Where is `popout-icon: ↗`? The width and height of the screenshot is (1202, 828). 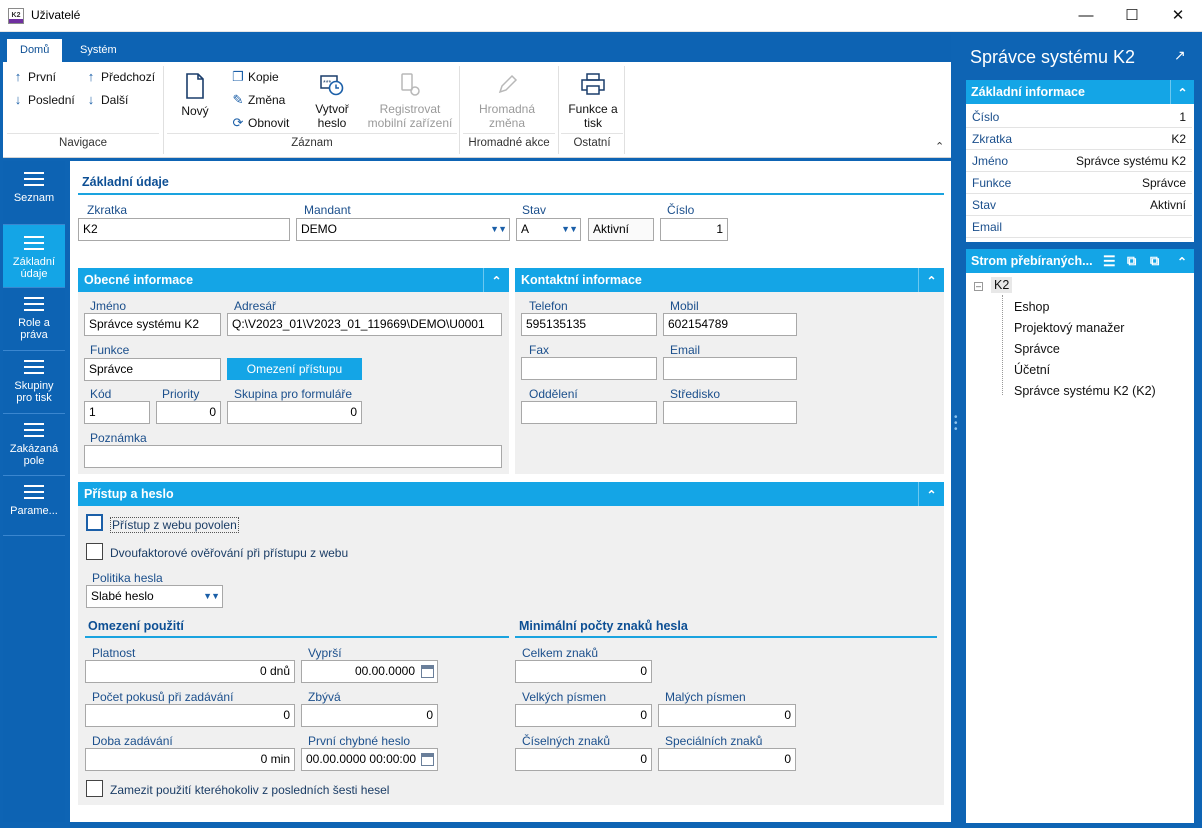
popout-icon: ↗ is located at coordinates (1180, 55).